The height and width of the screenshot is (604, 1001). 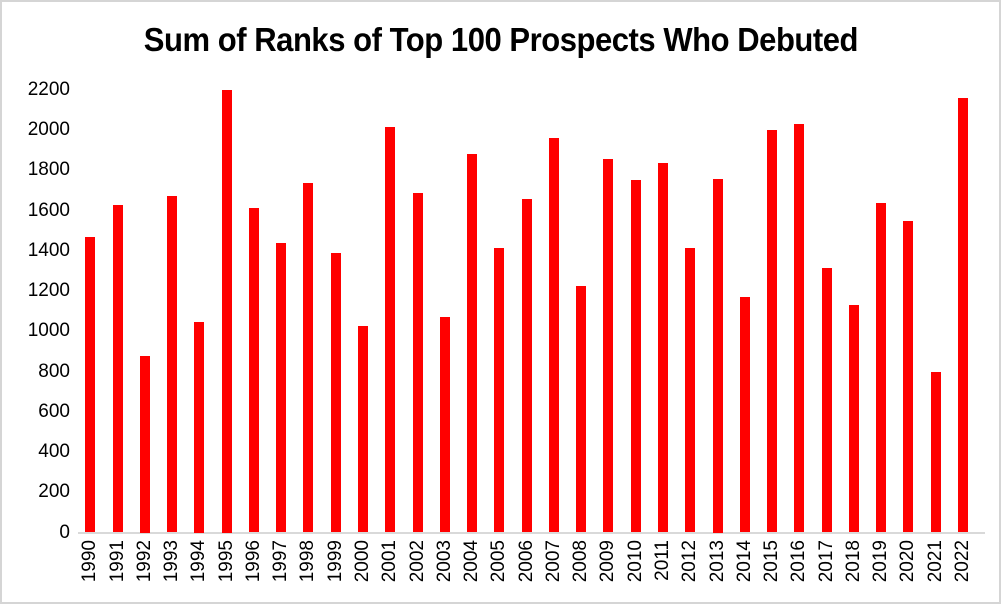 I want to click on x-axis-label-2016: 2016, so click(x=799, y=561).